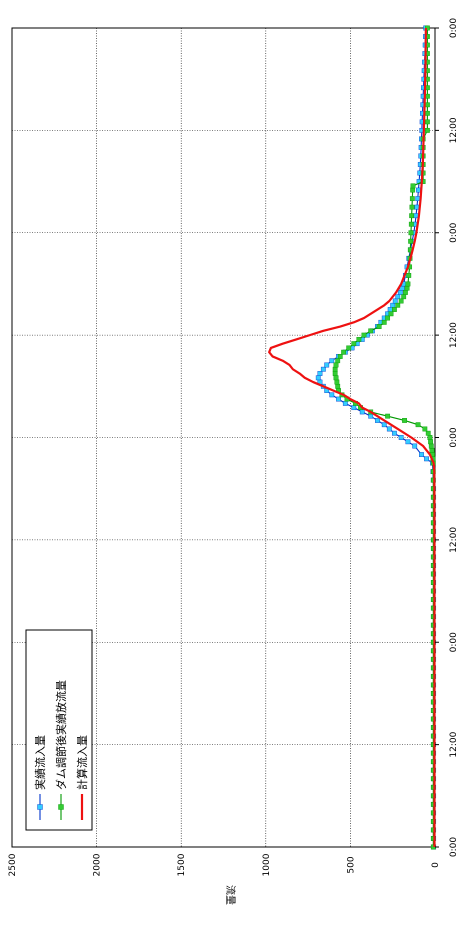 This screenshot has width=470, height=927. What do you see at coordinates (351, 864) in the screenshot?
I see `value-tick-label: 500` at bounding box center [351, 864].